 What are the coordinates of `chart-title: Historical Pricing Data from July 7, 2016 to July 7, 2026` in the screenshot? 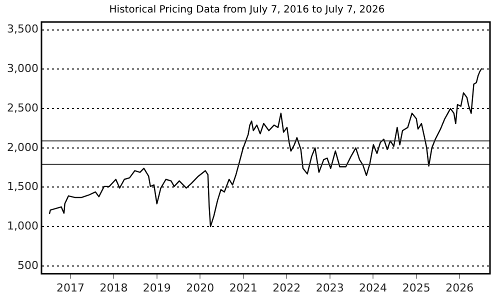 It's located at (247, 10).